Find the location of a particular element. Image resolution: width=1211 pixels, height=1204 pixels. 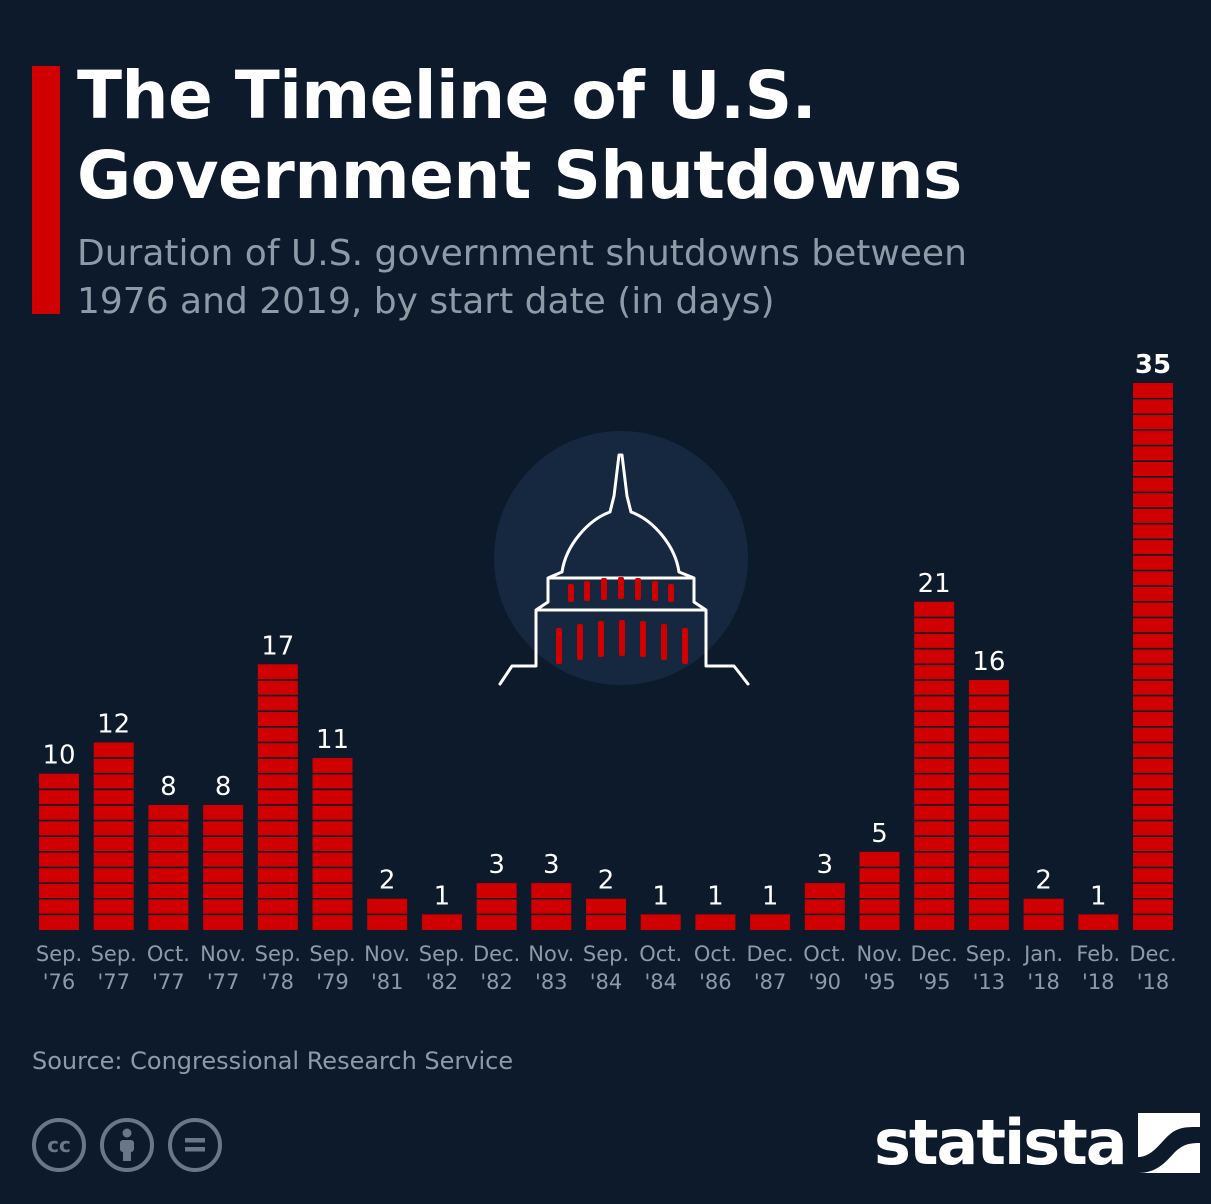

data-label: 21 is located at coordinates (934, 584).